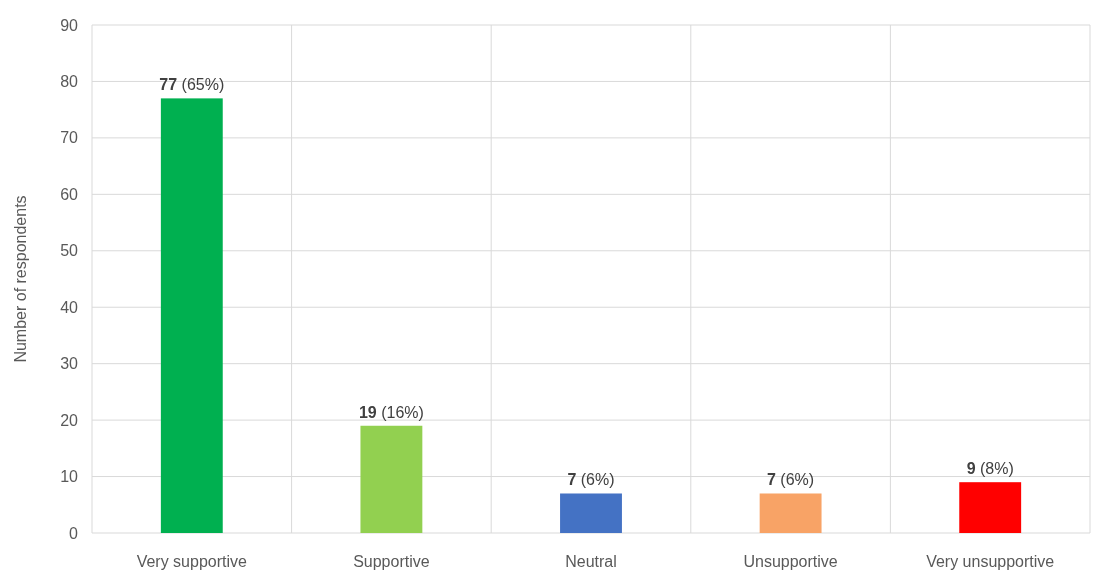 Image resolution: width=1094 pixels, height=581 pixels. Describe the element at coordinates (69, 194) in the screenshot. I see `y-tick-label: 60` at that location.